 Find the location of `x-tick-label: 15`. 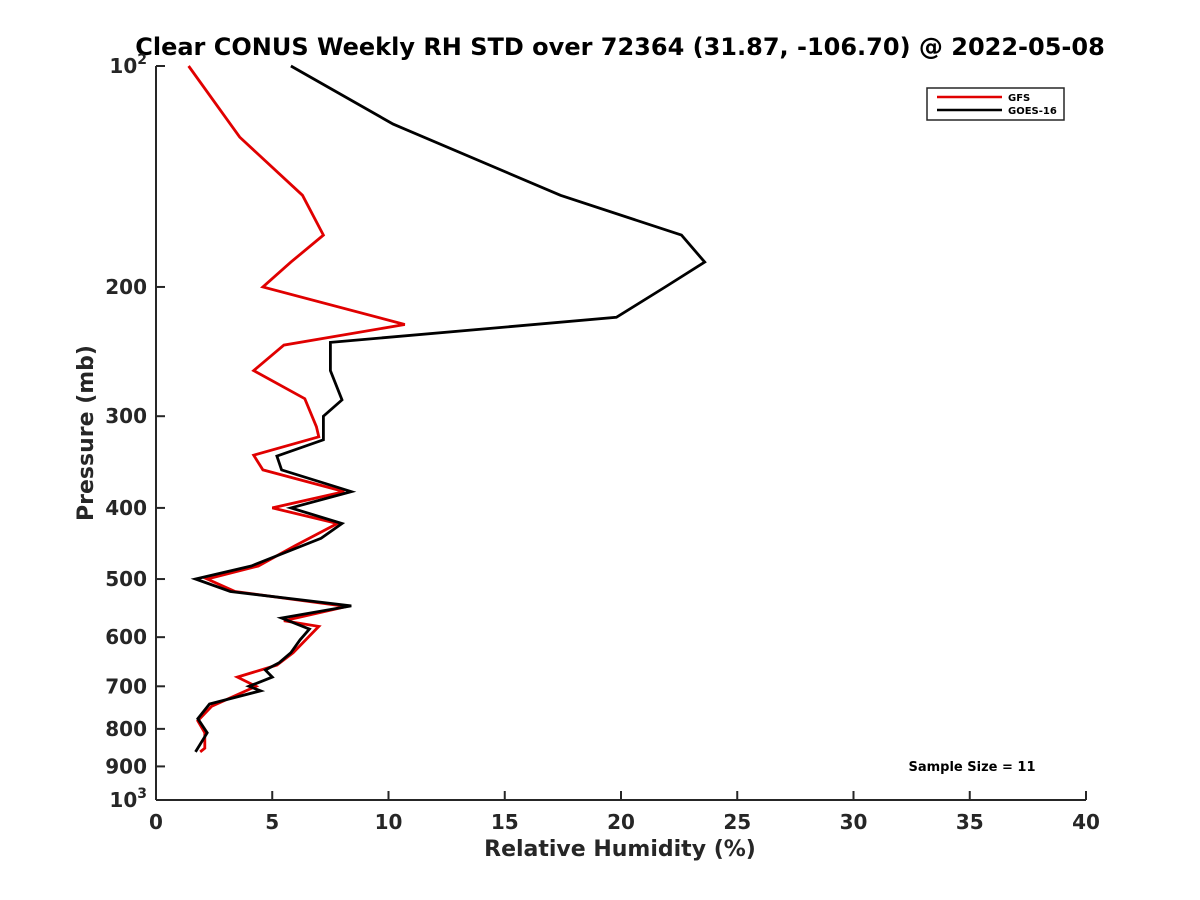

x-tick-label: 15 is located at coordinates (505, 822).